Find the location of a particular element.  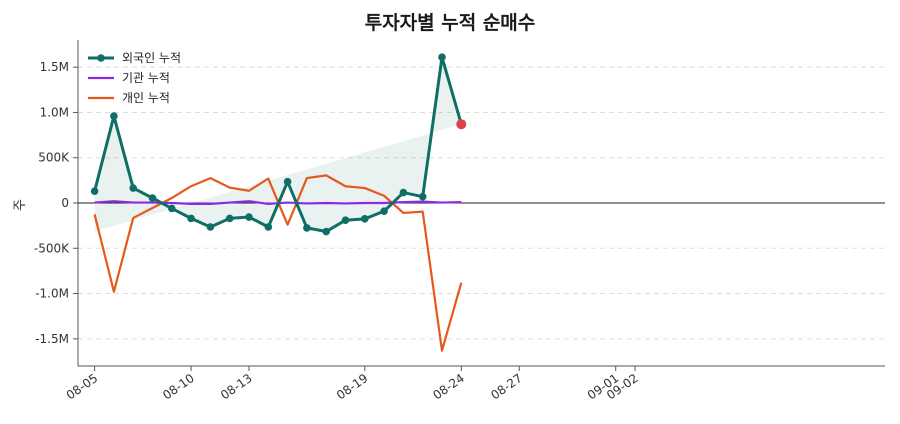

chart-title: 투자자별 누적 순매수 is located at coordinates (450, 23).